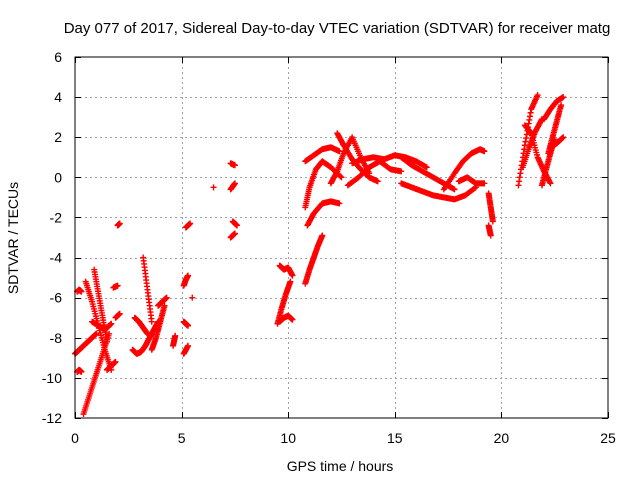 The width and height of the screenshot is (640, 480). I want to click on x-axis-label: GPS time / hours, so click(340, 466).